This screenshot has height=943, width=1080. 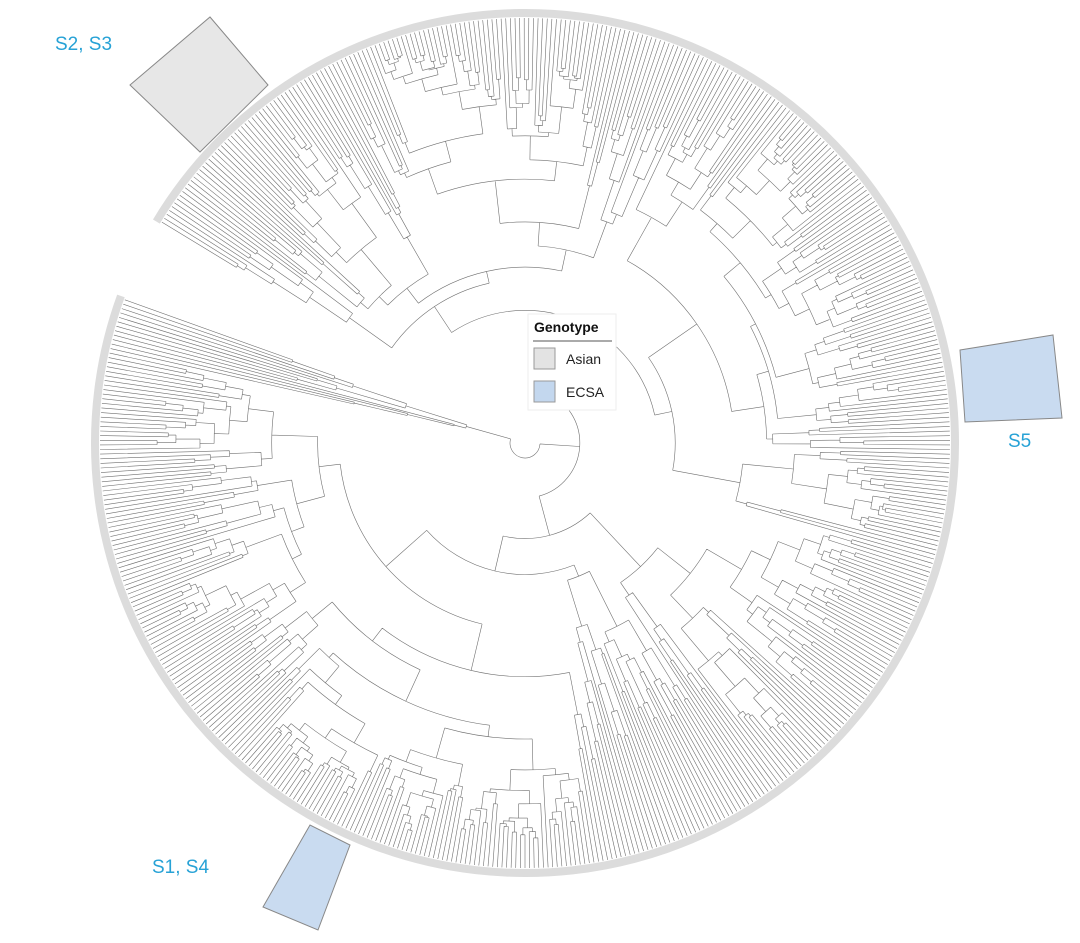 What do you see at coordinates (83, 44) in the screenshot?
I see `clade-label: S2, S3` at bounding box center [83, 44].